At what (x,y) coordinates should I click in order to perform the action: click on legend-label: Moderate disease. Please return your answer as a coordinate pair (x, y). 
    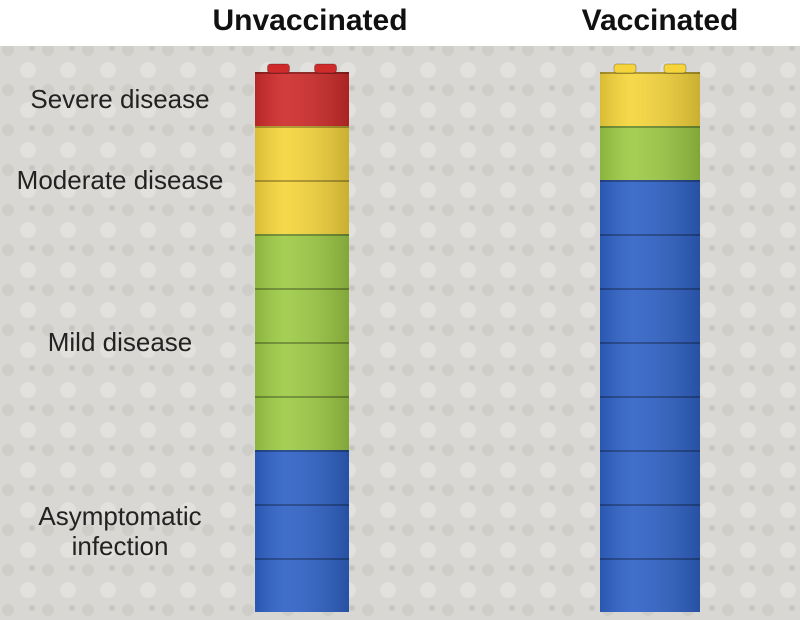
    Looking at the image, I should click on (120, 180).